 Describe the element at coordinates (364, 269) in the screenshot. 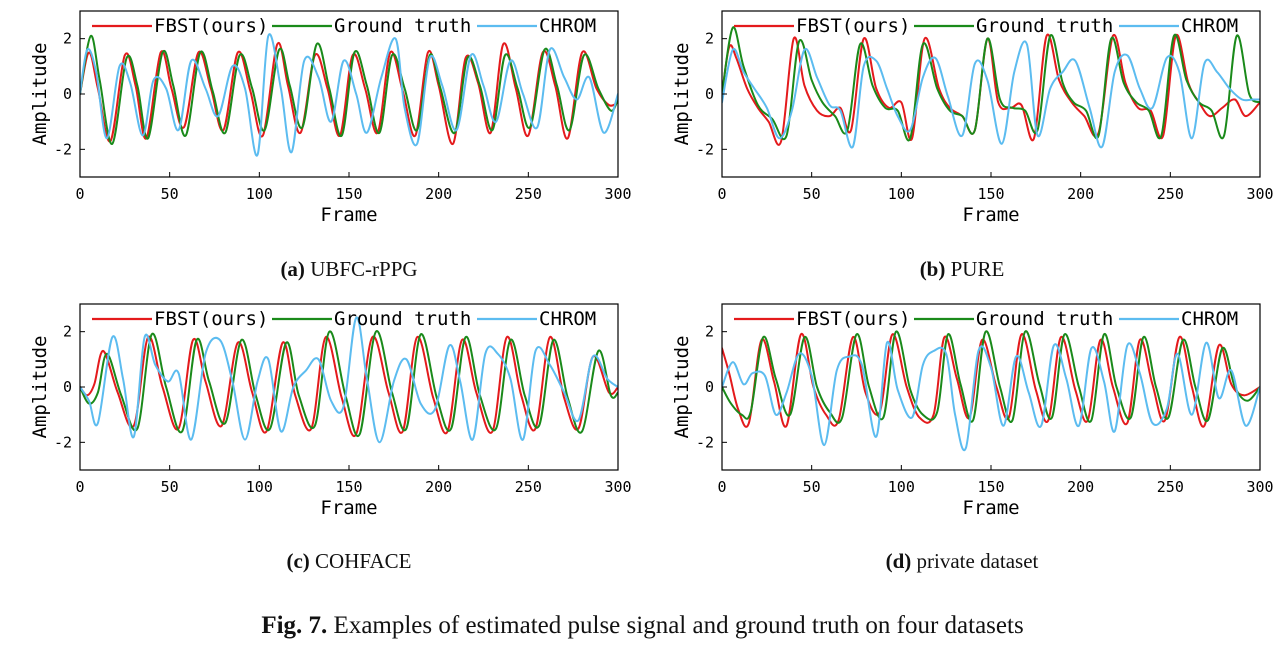

I see `caption-a-name: UBFC-rPPG` at that location.